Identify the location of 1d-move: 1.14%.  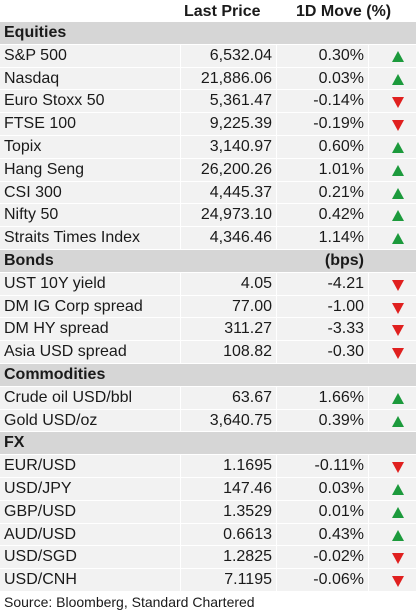
(341, 238).